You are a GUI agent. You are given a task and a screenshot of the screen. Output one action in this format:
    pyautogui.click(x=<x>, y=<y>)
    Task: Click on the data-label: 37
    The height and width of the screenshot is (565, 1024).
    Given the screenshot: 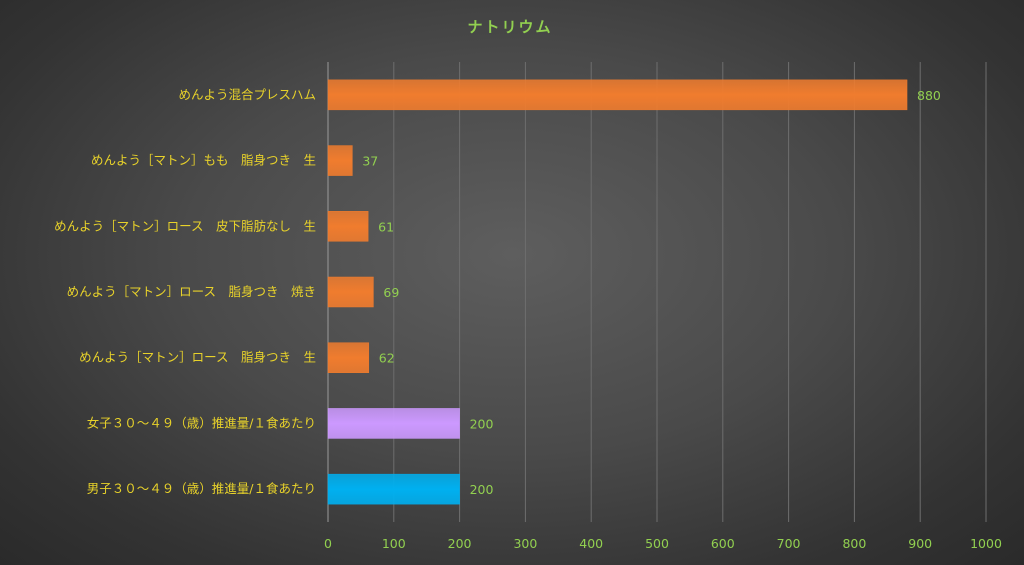 What is the action you would take?
    pyautogui.click(x=370, y=161)
    